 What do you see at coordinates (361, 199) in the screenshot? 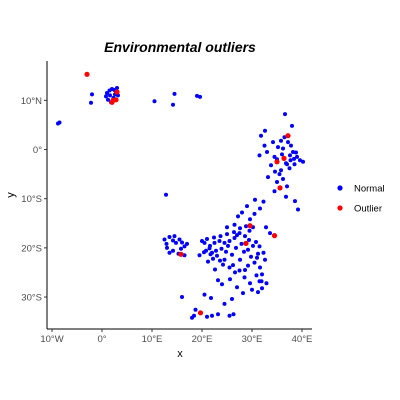
I see `legend: Normal Outlier` at bounding box center [361, 199].